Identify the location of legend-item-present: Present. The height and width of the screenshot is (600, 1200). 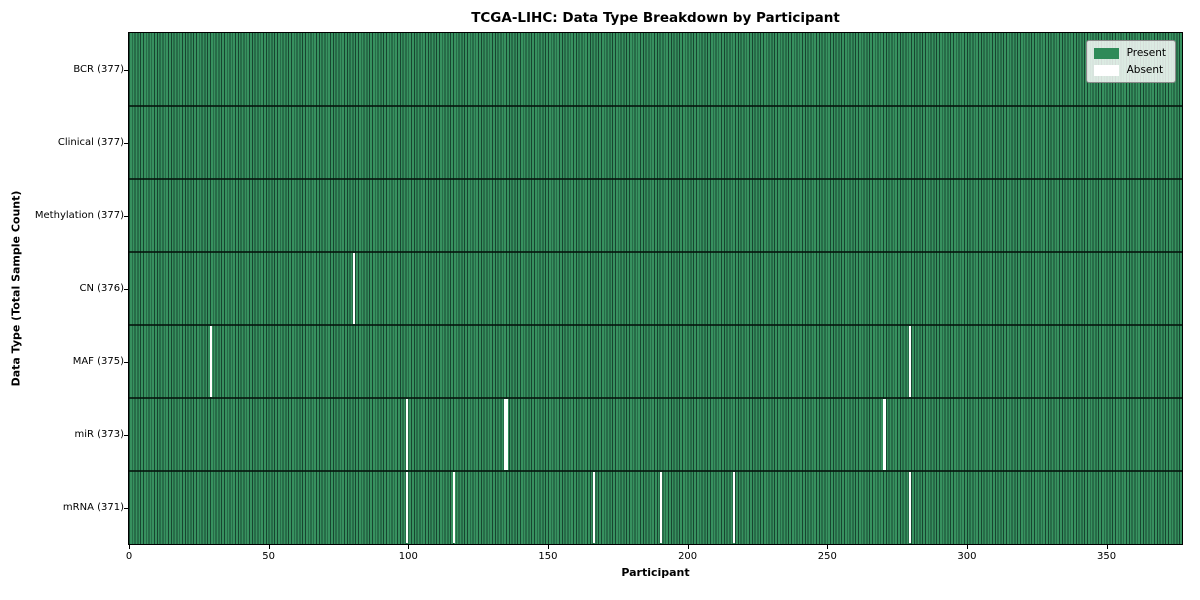
(1129, 53).